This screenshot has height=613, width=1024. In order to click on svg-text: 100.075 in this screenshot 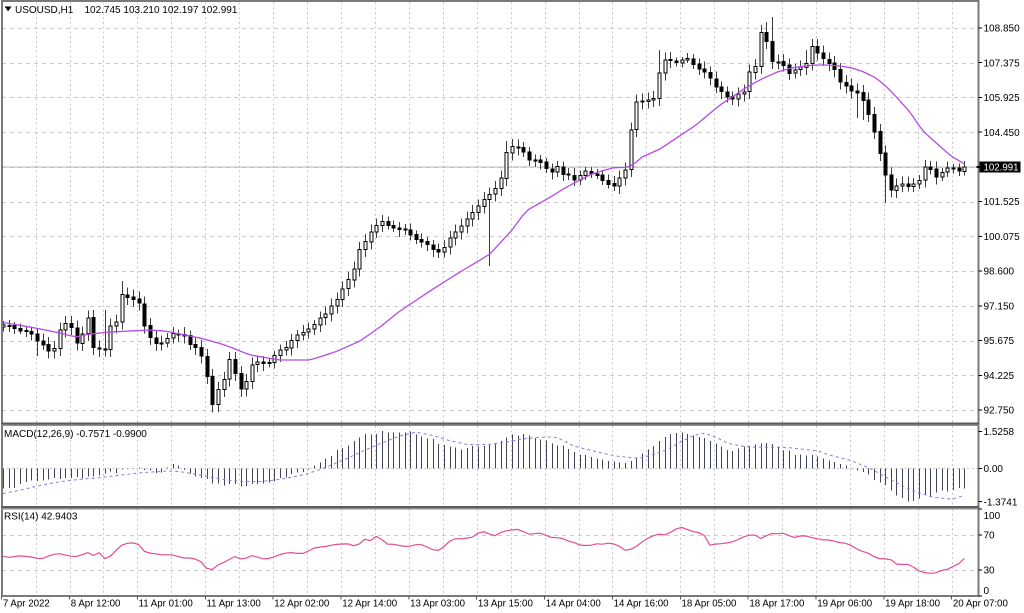, I will do `click(1002, 237)`.